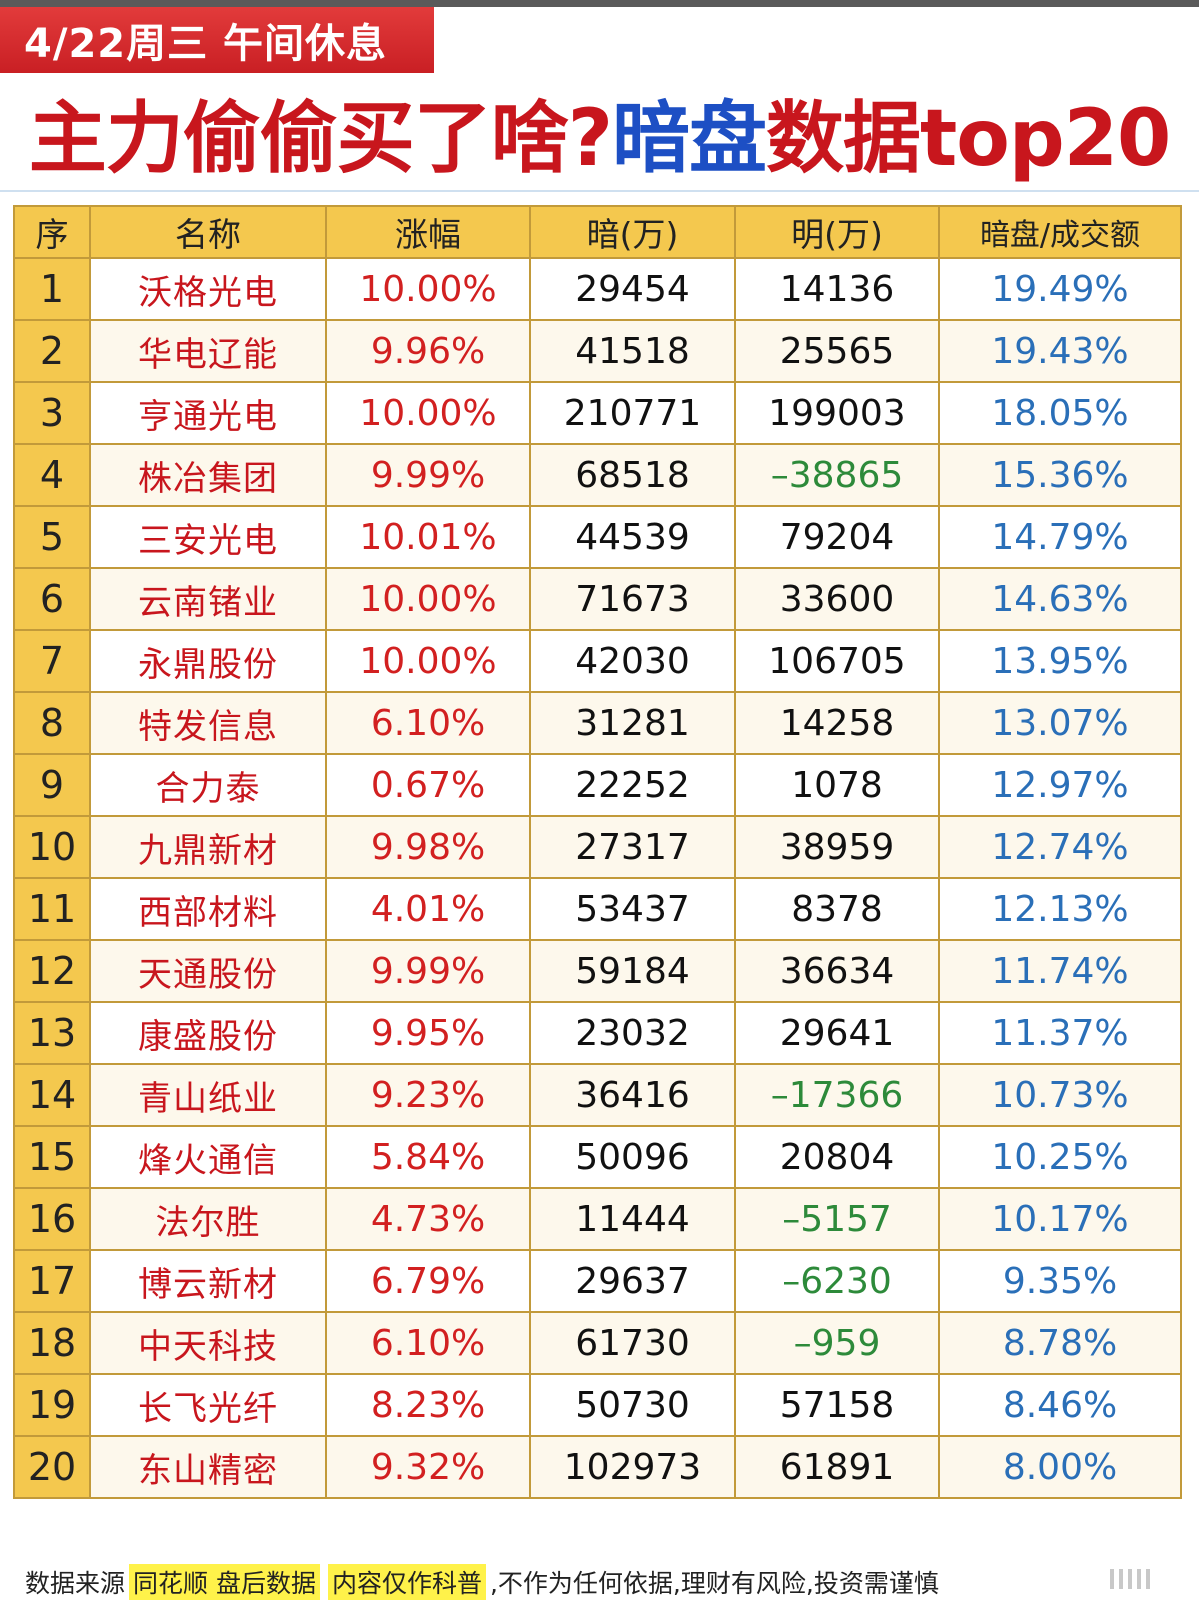  Describe the element at coordinates (1060, 599) in the screenshot. I see `cell-ratio: 14.63%` at that location.